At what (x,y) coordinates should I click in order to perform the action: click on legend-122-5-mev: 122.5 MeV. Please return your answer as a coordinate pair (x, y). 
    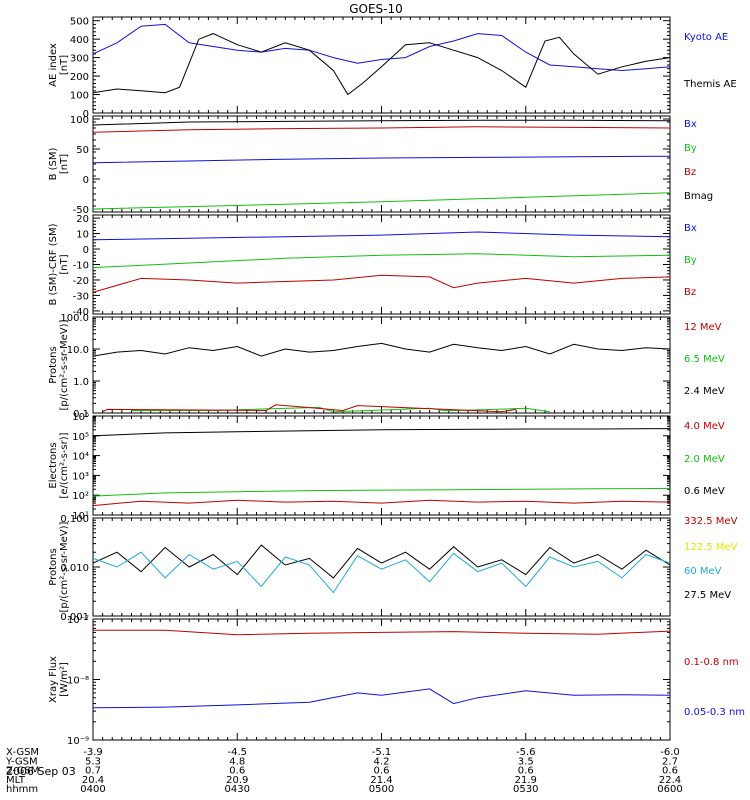
    Looking at the image, I should click on (711, 547).